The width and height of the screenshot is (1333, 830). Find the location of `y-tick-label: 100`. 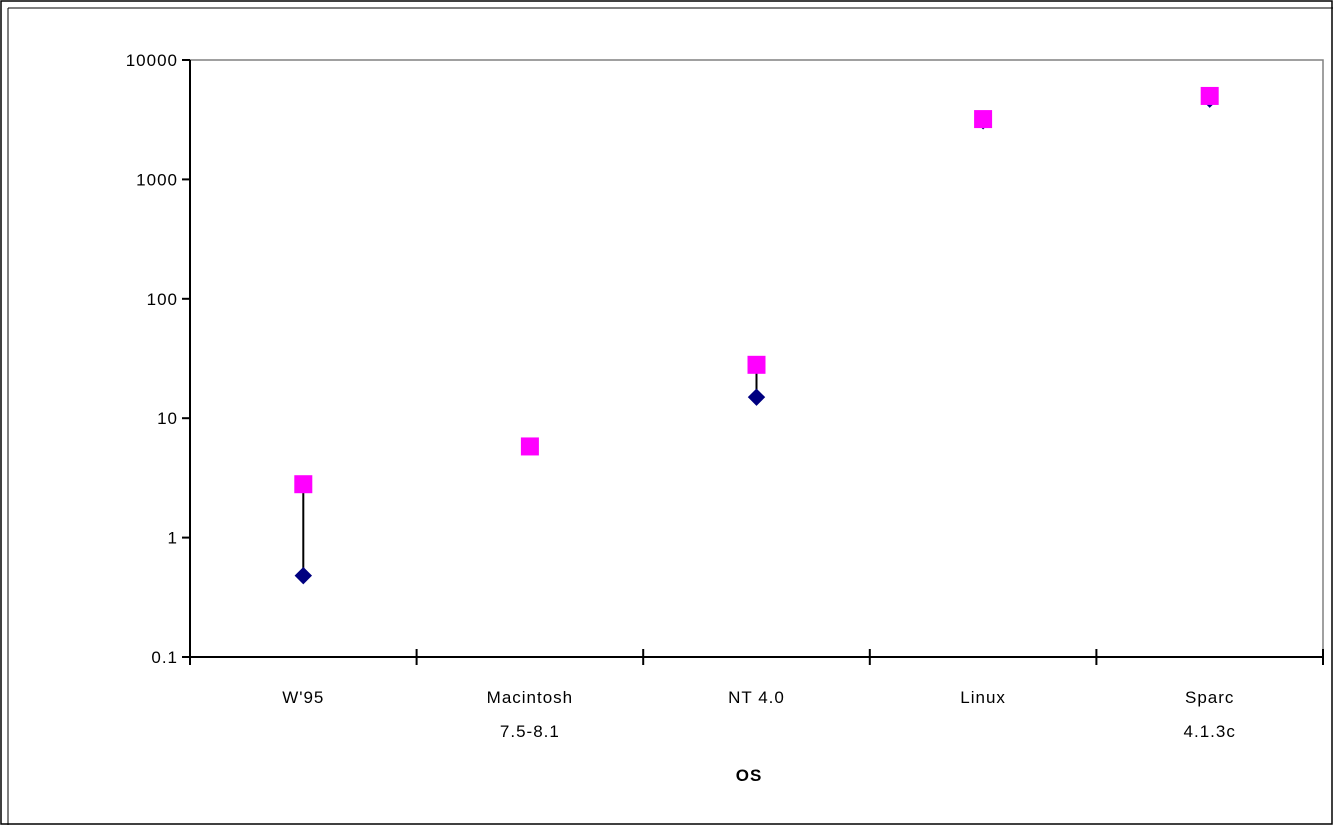

y-tick-label: 100 is located at coordinates (162, 299).